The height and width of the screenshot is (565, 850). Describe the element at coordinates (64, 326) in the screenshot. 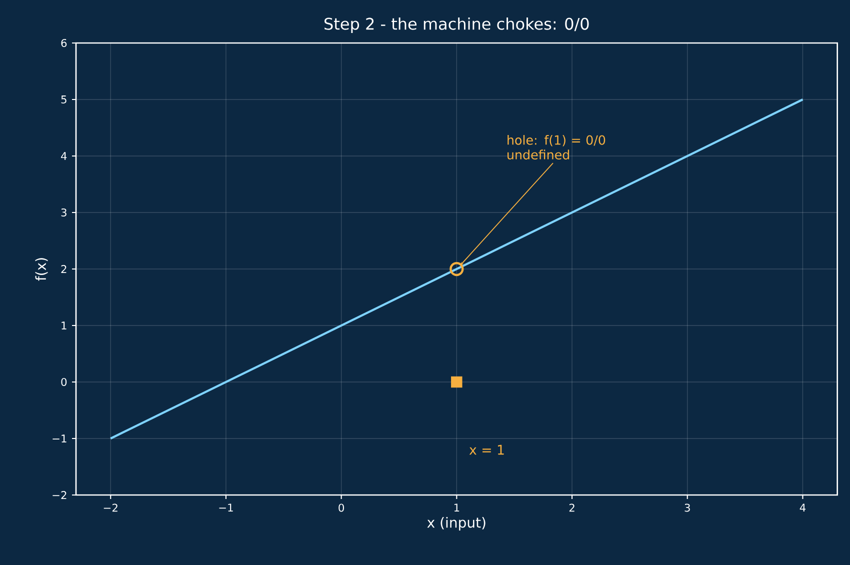

I see `y-tick-label: 1` at that location.